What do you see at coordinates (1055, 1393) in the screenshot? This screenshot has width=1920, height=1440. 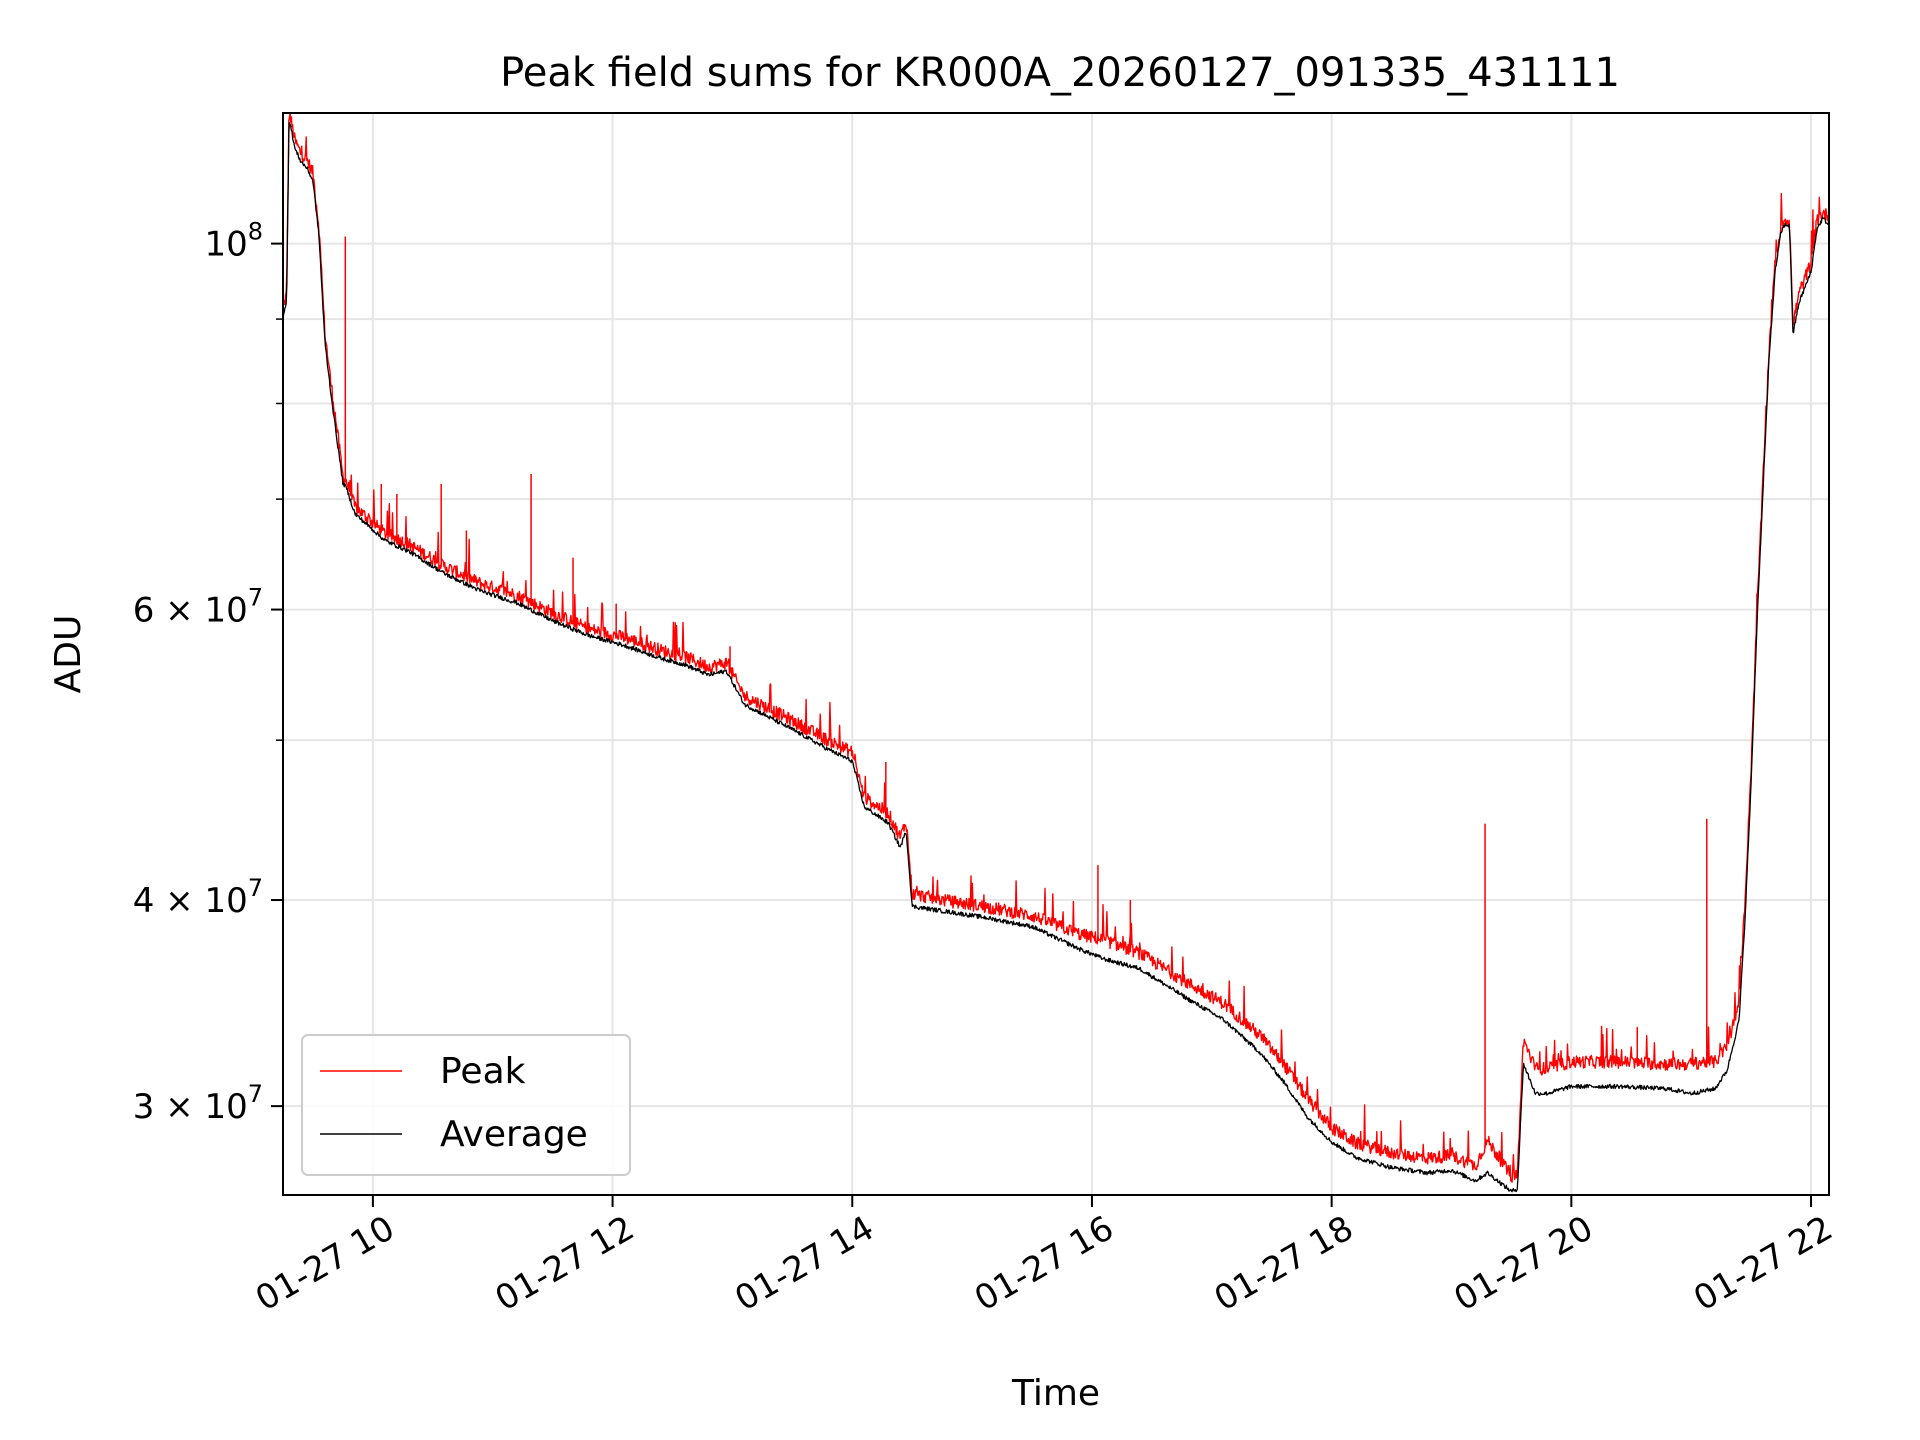 I see `x-axis-label: Time` at bounding box center [1055, 1393].